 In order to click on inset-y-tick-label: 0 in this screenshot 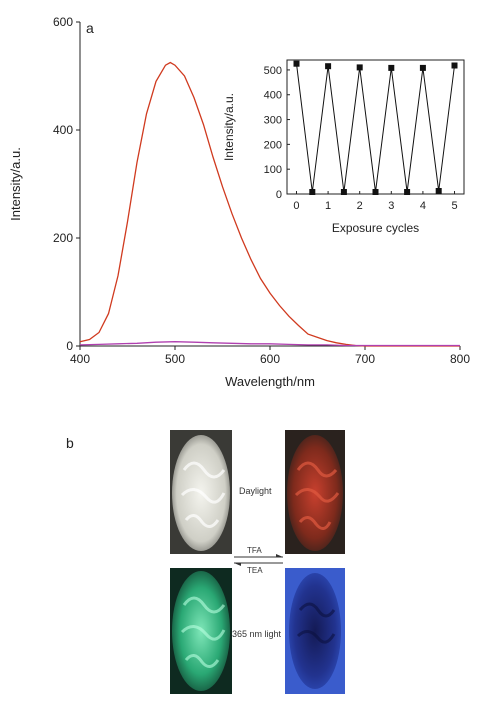, I will do `click(279, 195)`.